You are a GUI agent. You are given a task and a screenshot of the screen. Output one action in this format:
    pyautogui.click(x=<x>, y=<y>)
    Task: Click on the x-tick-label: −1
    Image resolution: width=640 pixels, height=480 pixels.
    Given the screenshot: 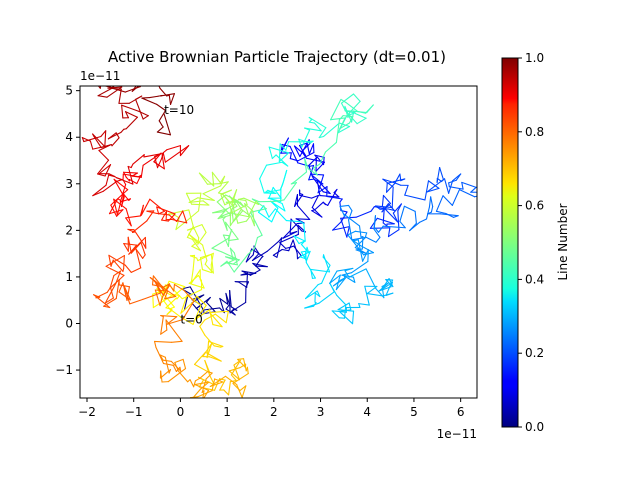 What is the action you would take?
    pyautogui.click(x=134, y=412)
    